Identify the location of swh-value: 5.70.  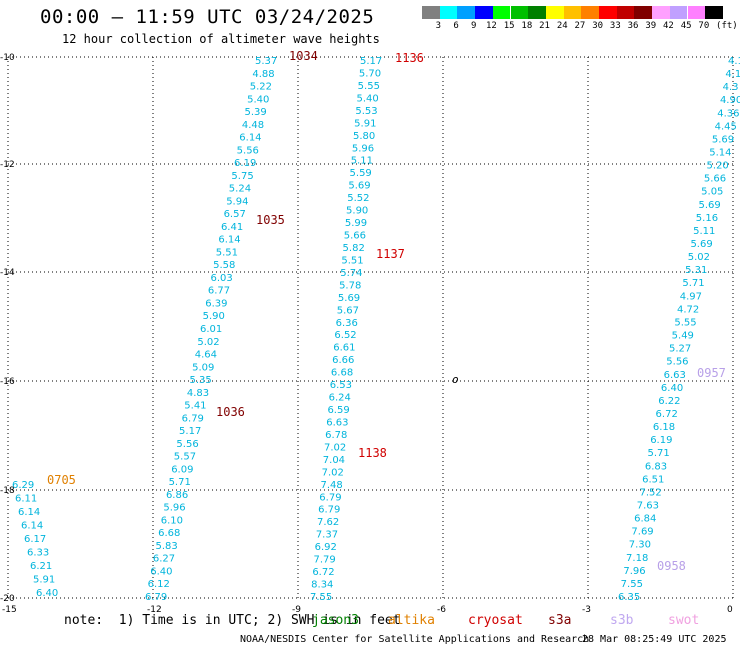
(370, 73).